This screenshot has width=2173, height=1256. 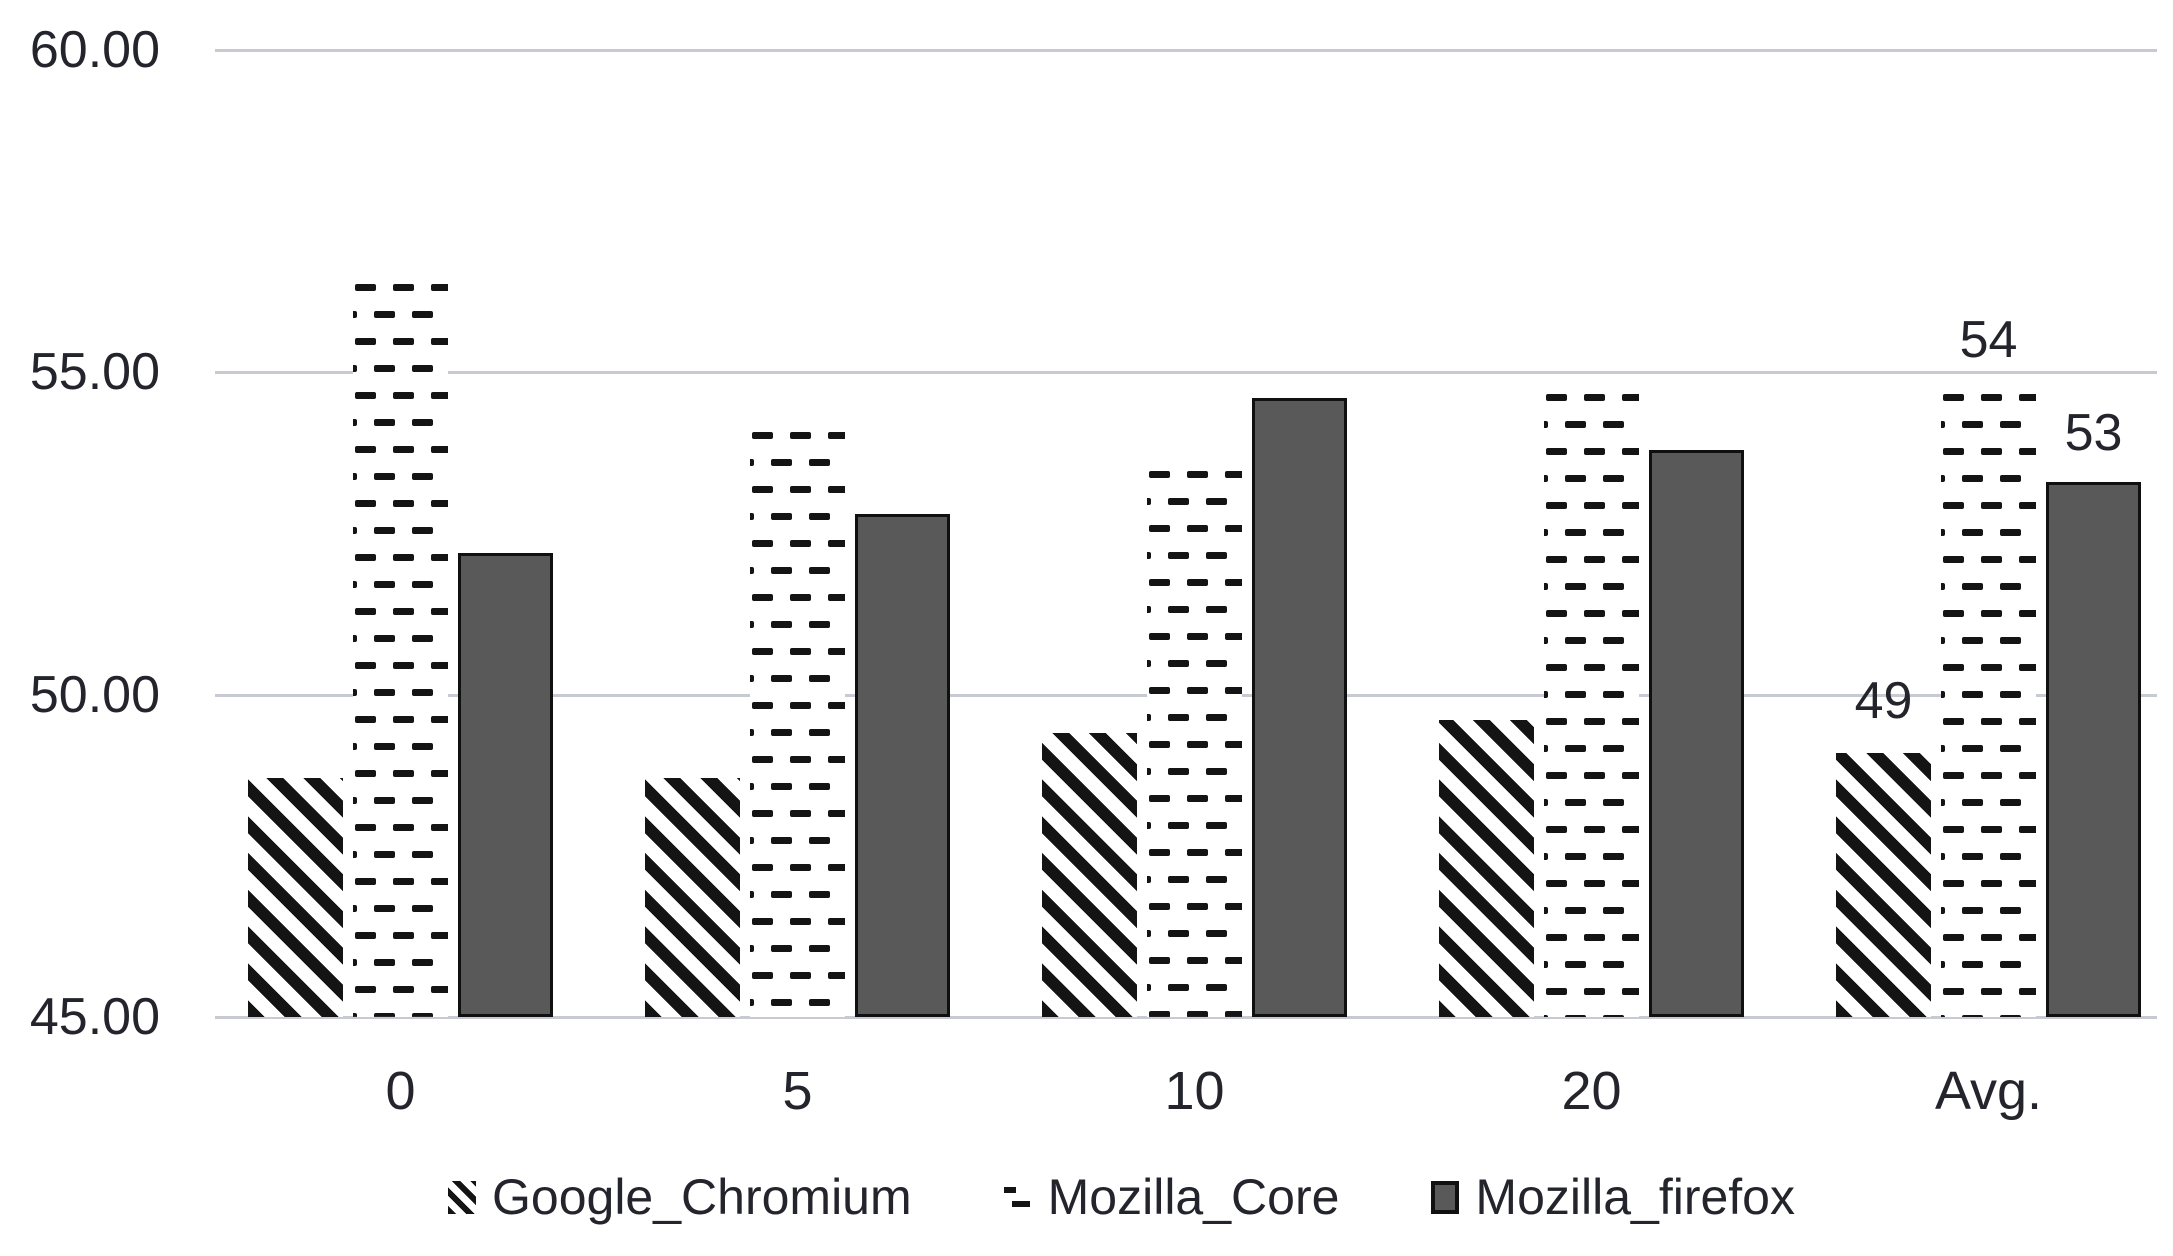 What do you see at coordinates (94, 694) in the screenshot?
I see `y-tick-label: 50.00` at bounding box center [94, 694].